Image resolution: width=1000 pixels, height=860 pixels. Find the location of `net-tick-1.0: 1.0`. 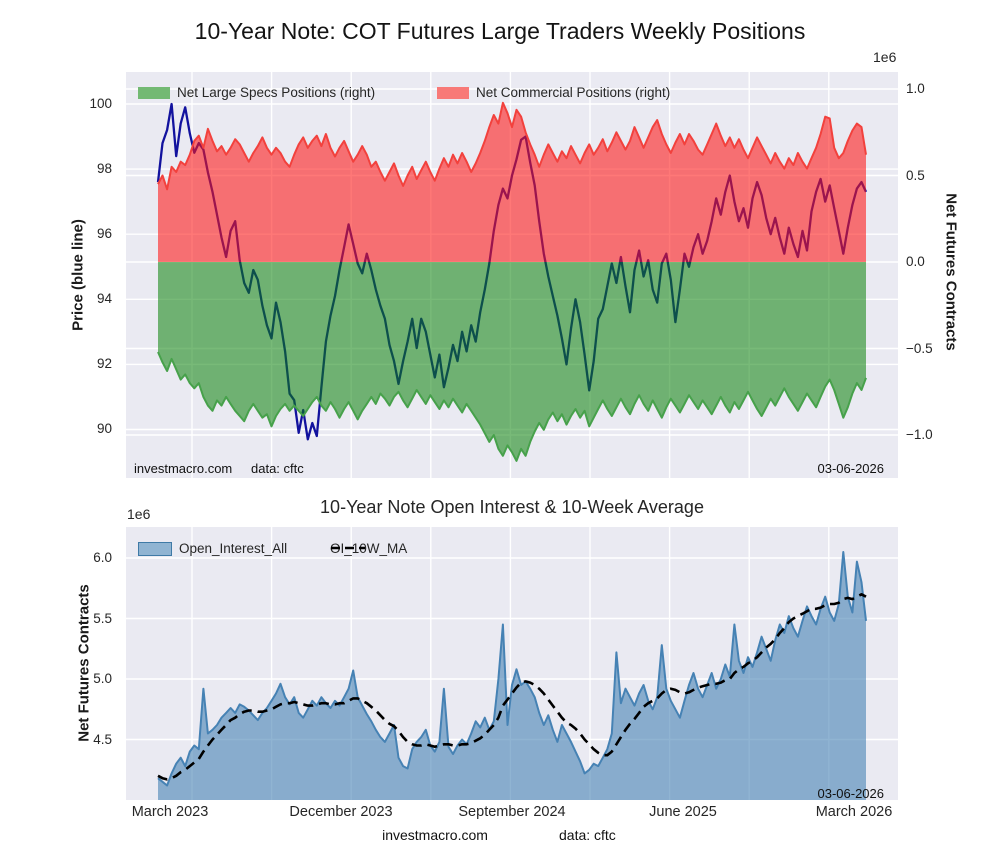

net-tick-1.0: 1.0 is located at coordinates (915, 88).